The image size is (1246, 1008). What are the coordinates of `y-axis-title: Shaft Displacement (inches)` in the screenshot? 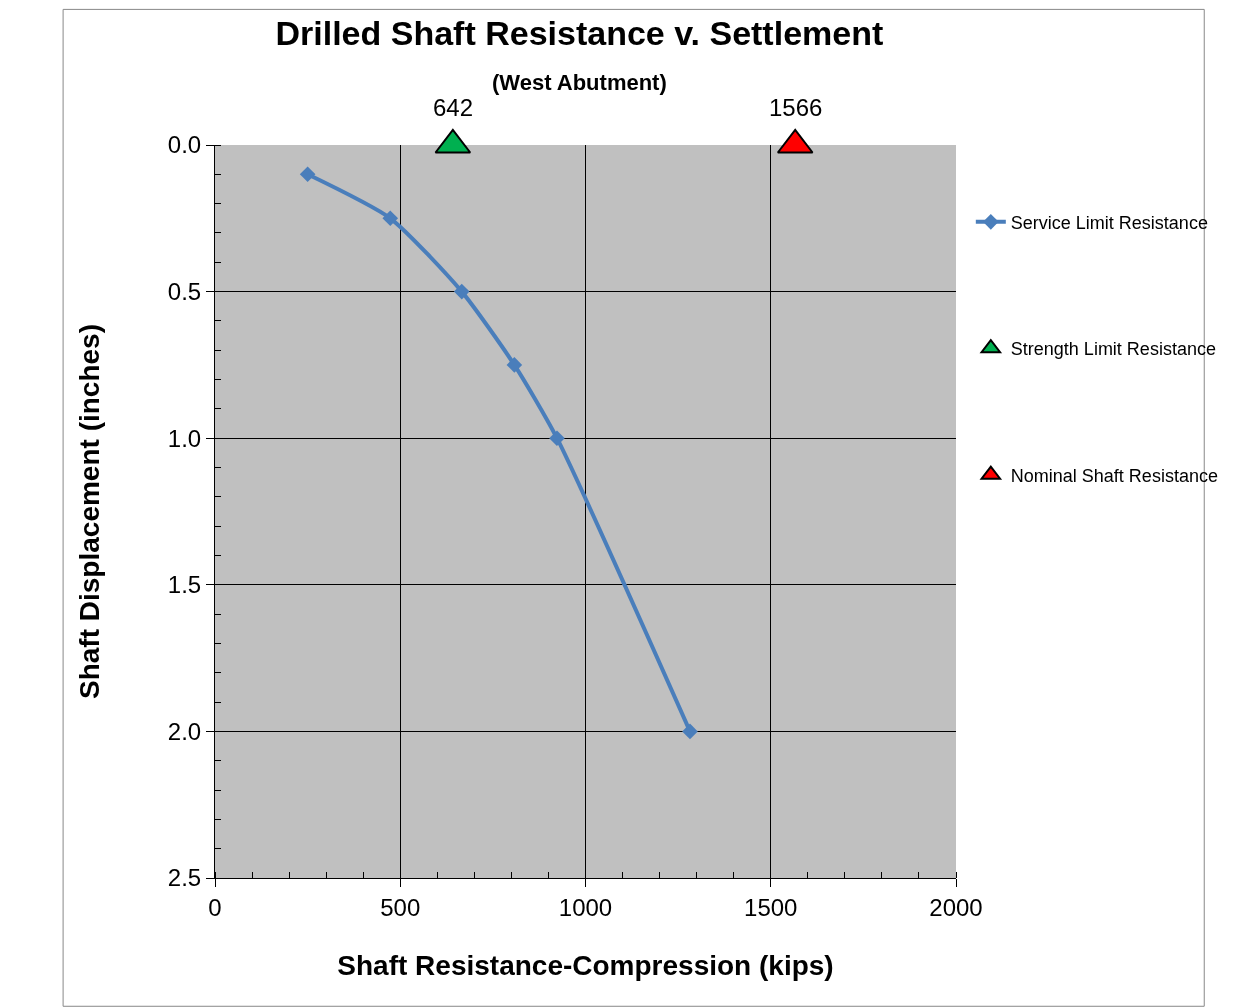 It's located at (89, 511).